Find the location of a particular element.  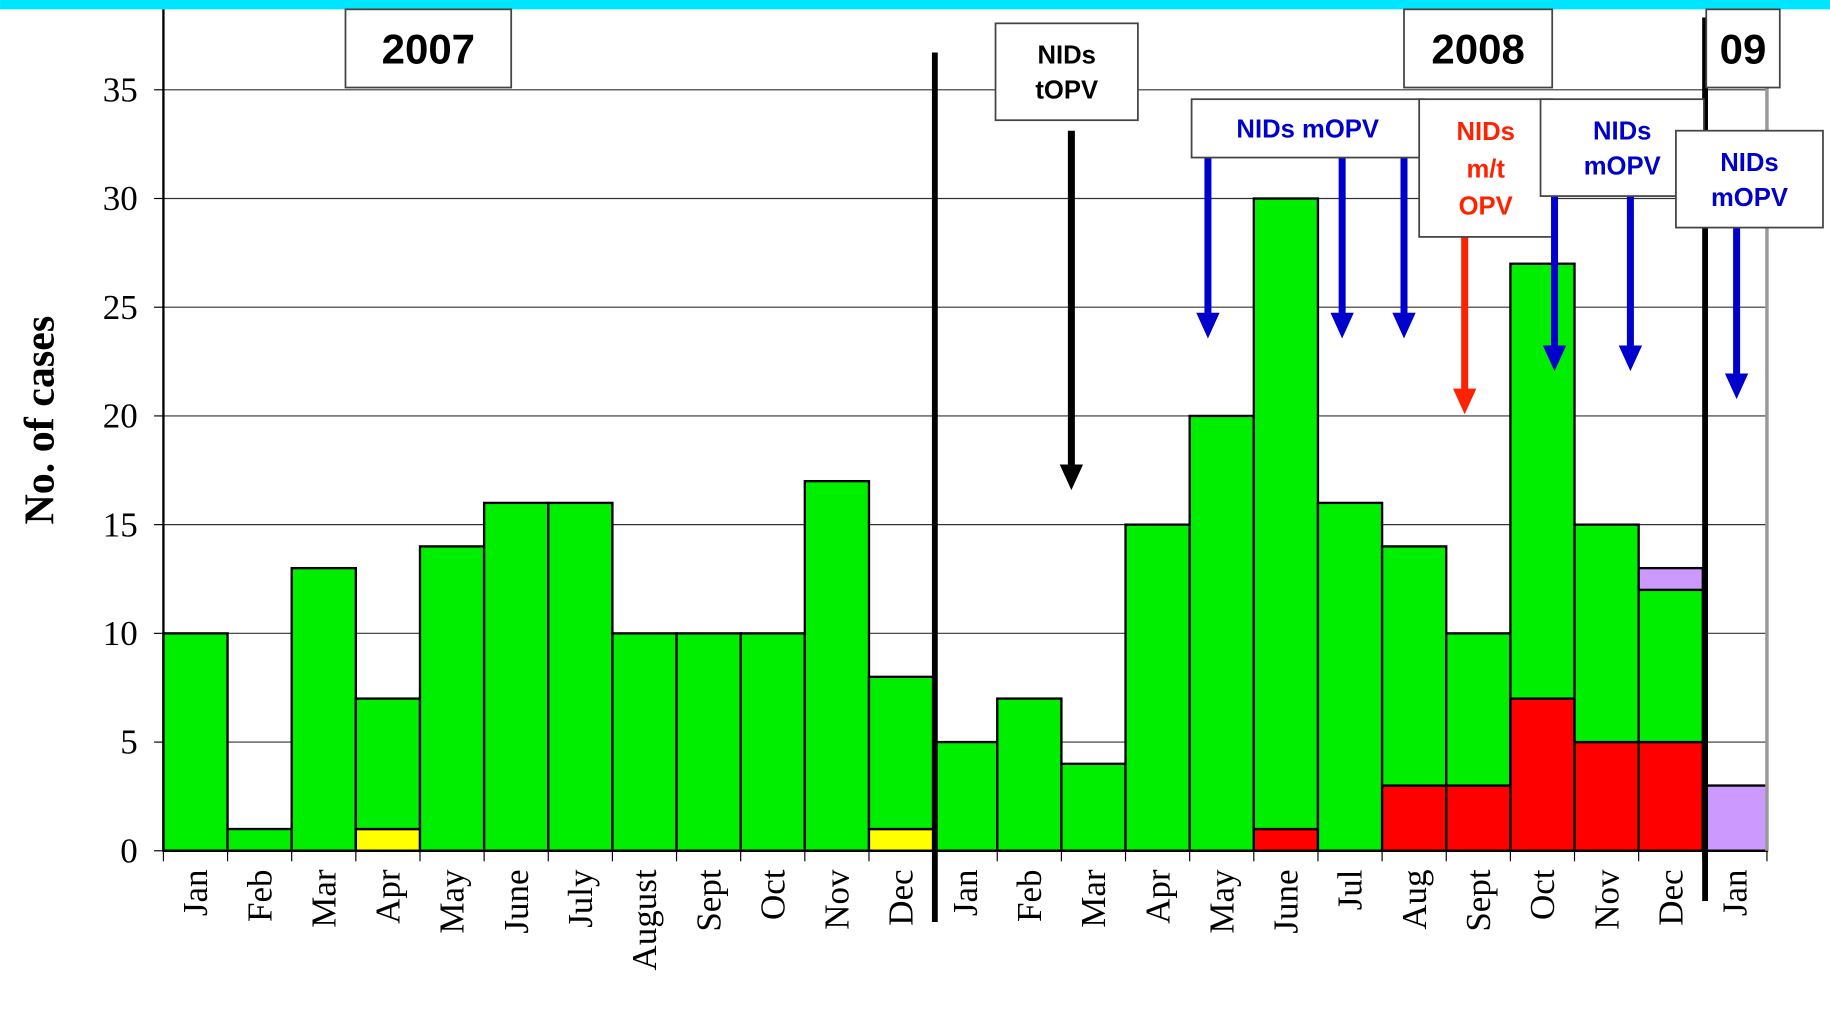

y-tick-label: 10 is located at coordinates (120, 633).